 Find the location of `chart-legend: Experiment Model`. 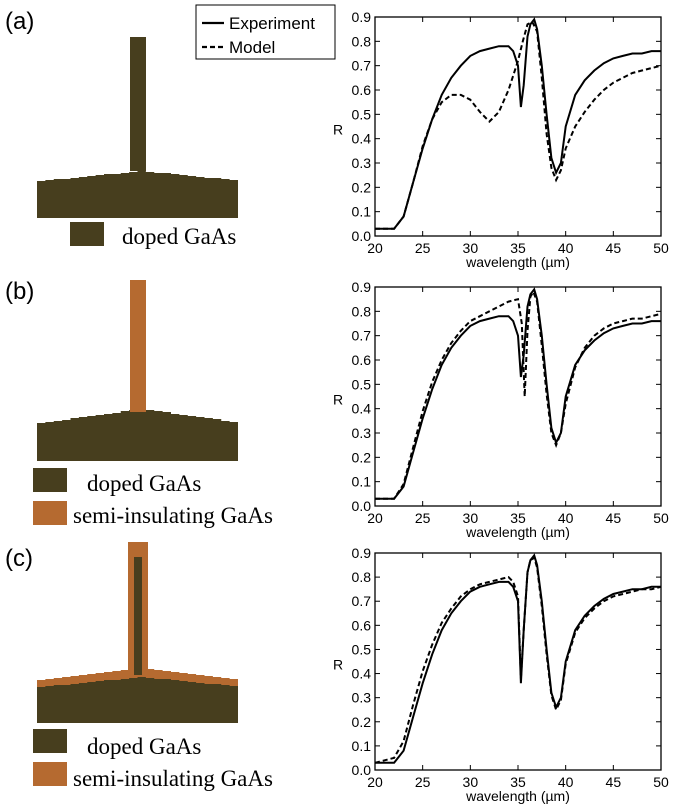

chart-legend: Experiment Model is located at coordinates (265, 32).